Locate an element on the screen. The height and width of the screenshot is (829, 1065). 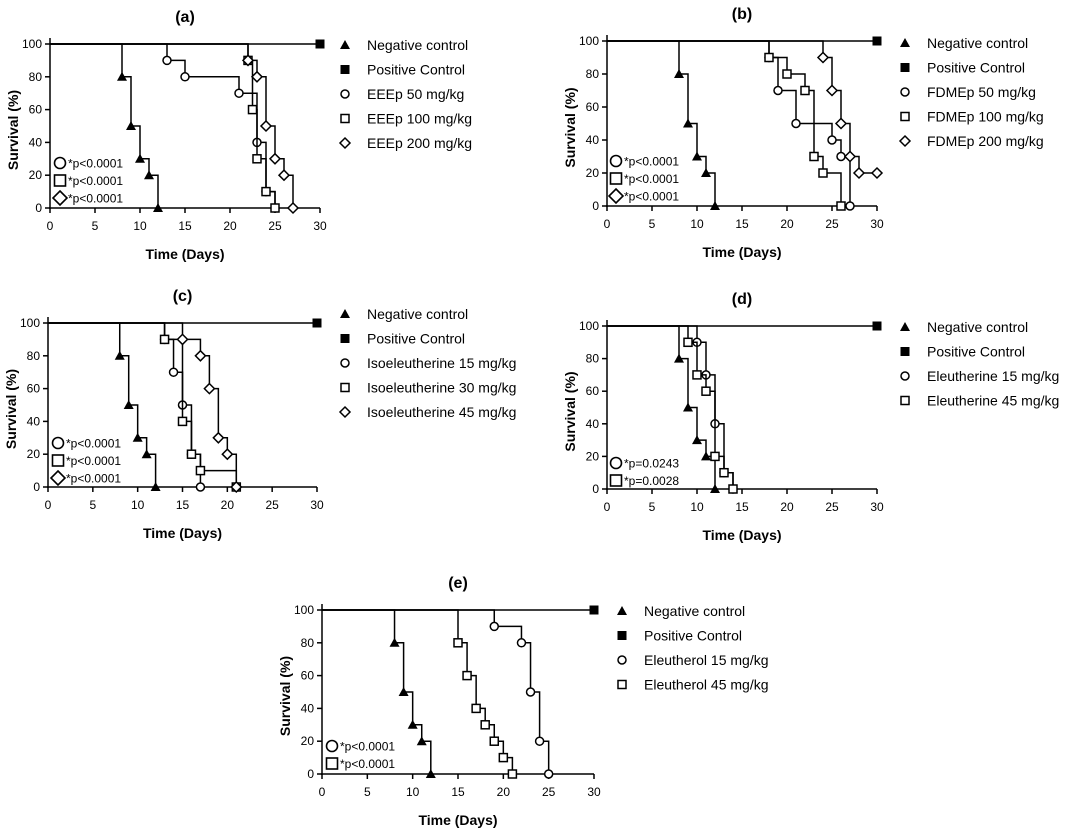
series-line-b-fdmep-200-mg-kg is located at coordinates (742, 107).